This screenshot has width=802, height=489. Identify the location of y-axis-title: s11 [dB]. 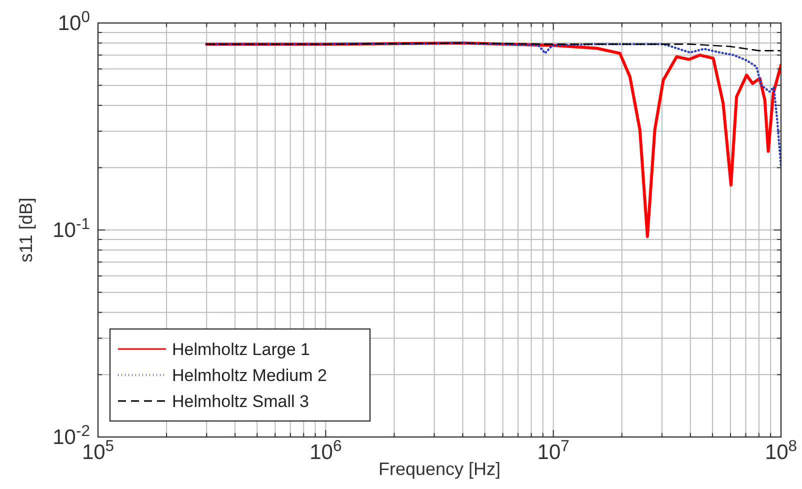
(26, 230).